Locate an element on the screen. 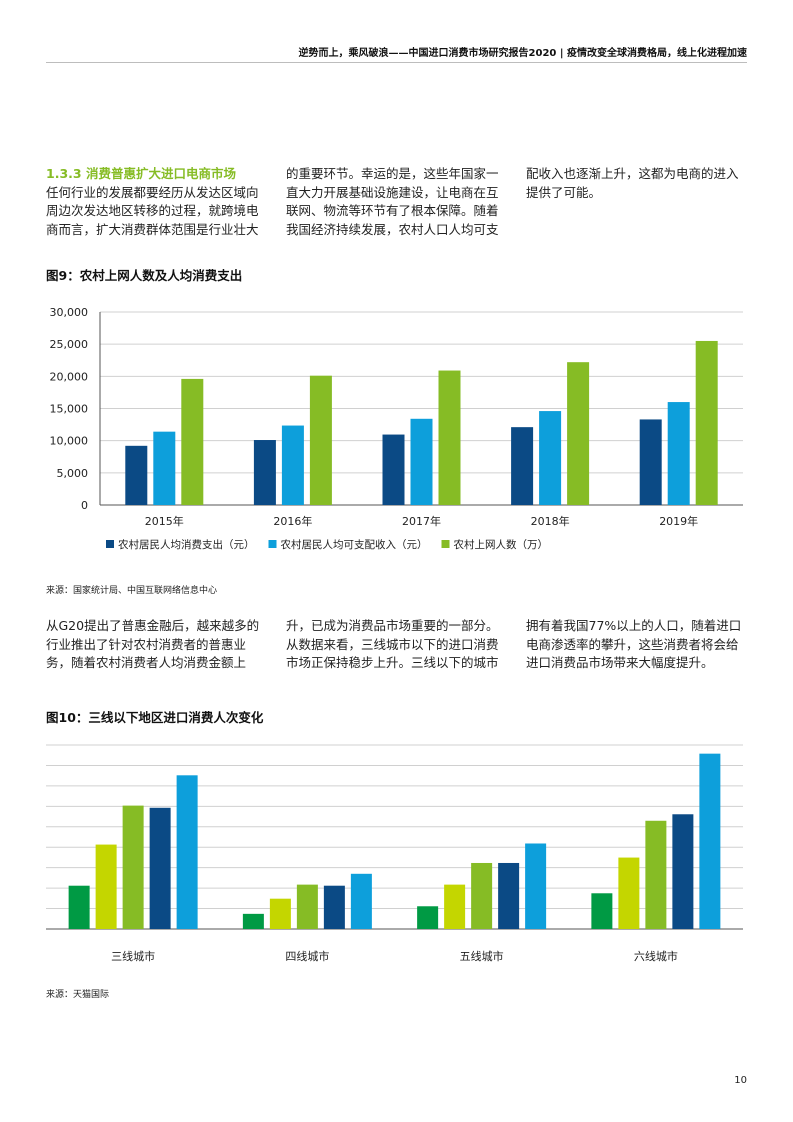 The width and height of the screenshot is (793, 1122). figure10-source: 来源：天猫国际 is located at coordinates (78, 995).